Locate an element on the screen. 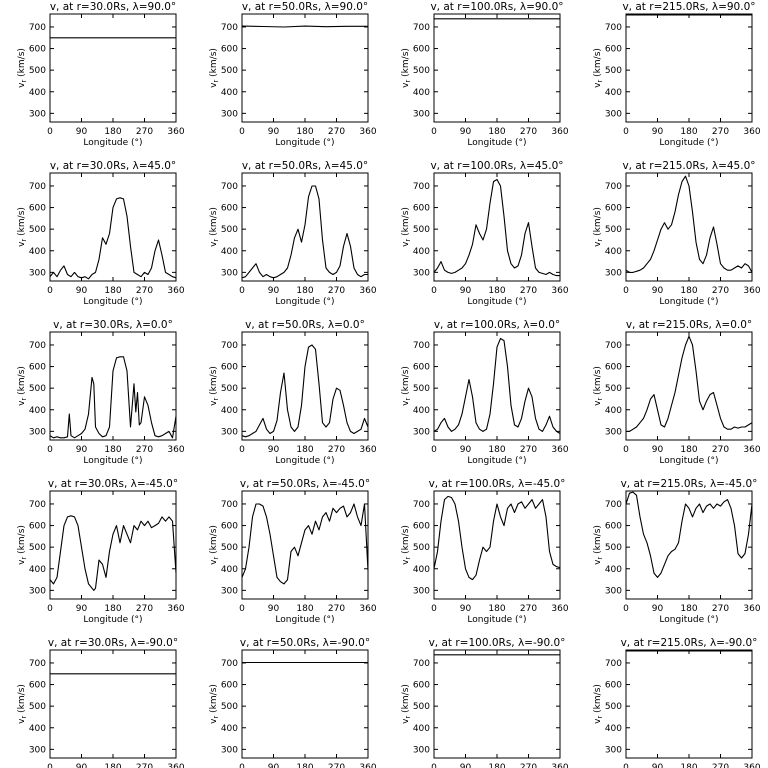 This screenshot has height=768, width=768. panel-title: v, at r=100.0Rs, λ=-45.0° is located at coordinates (497, 484).